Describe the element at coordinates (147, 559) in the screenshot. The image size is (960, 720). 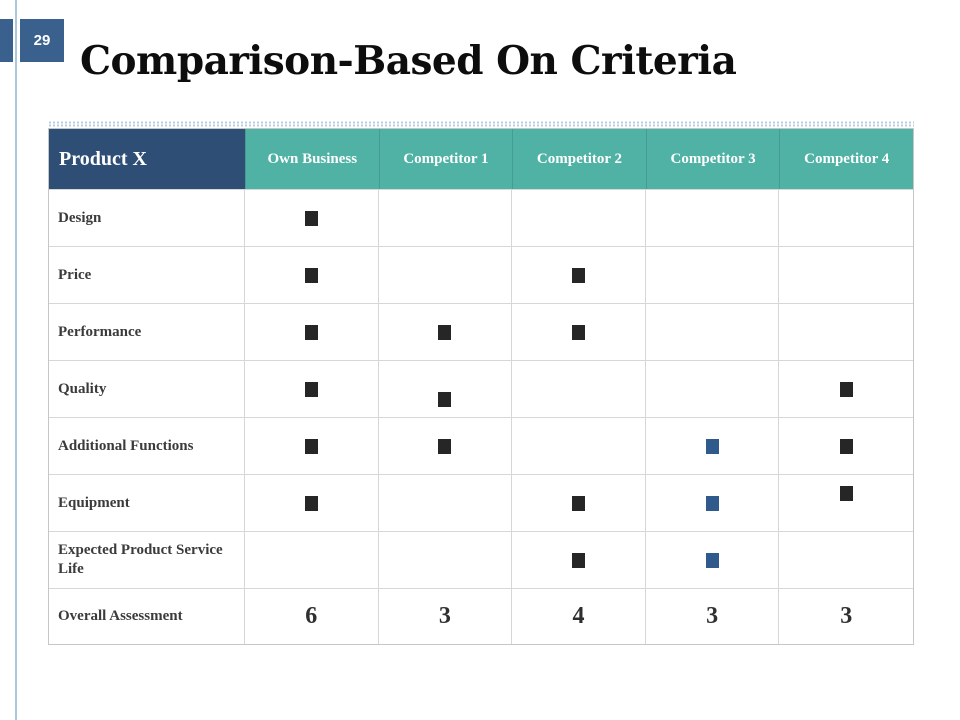
I see `row-label: Expected Product Service Life` at that location.